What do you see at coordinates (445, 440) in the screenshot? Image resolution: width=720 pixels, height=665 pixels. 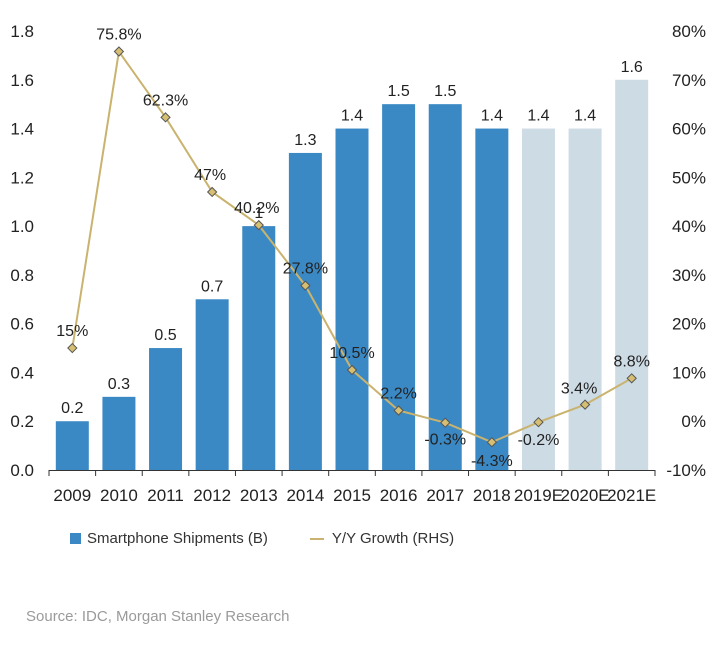 I see `growth-label-2017: -0.3%` at bounding box center [445, 440].